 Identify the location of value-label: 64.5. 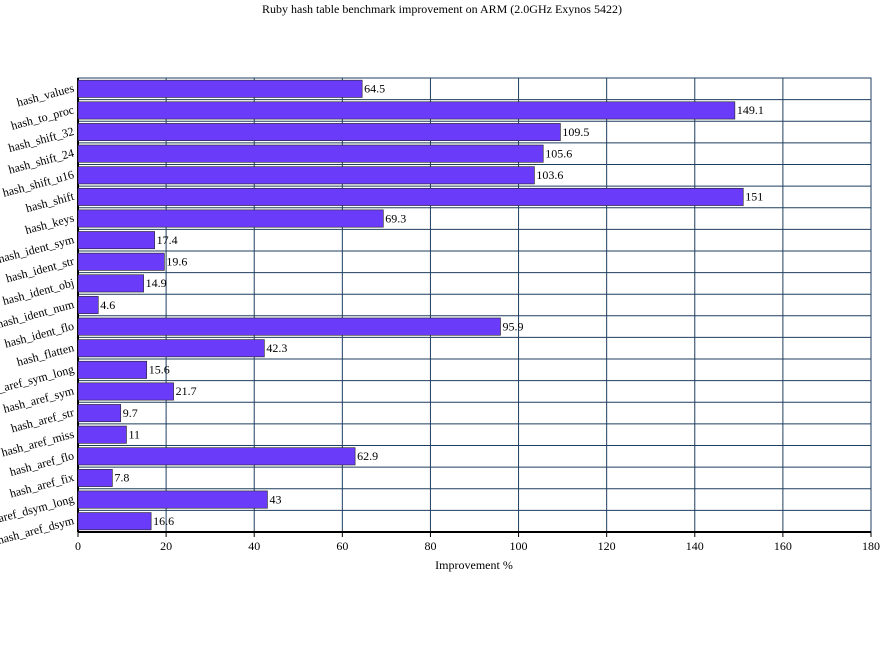
(374, 89).